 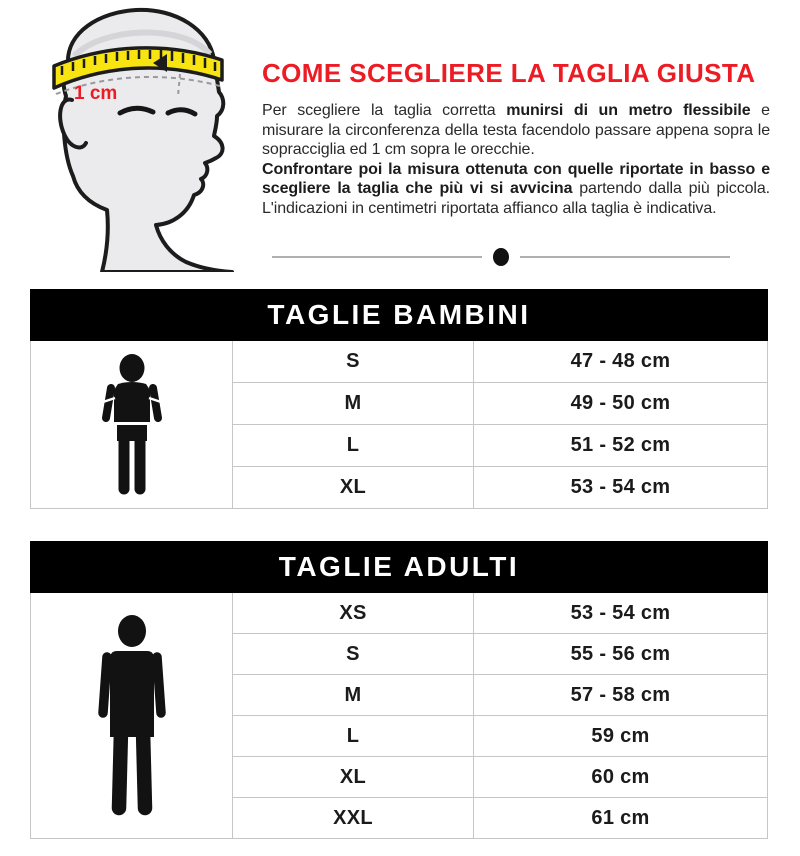 I want to click on adult-table-title: TAGLIE ADULTI, so click(x=399, y=567).